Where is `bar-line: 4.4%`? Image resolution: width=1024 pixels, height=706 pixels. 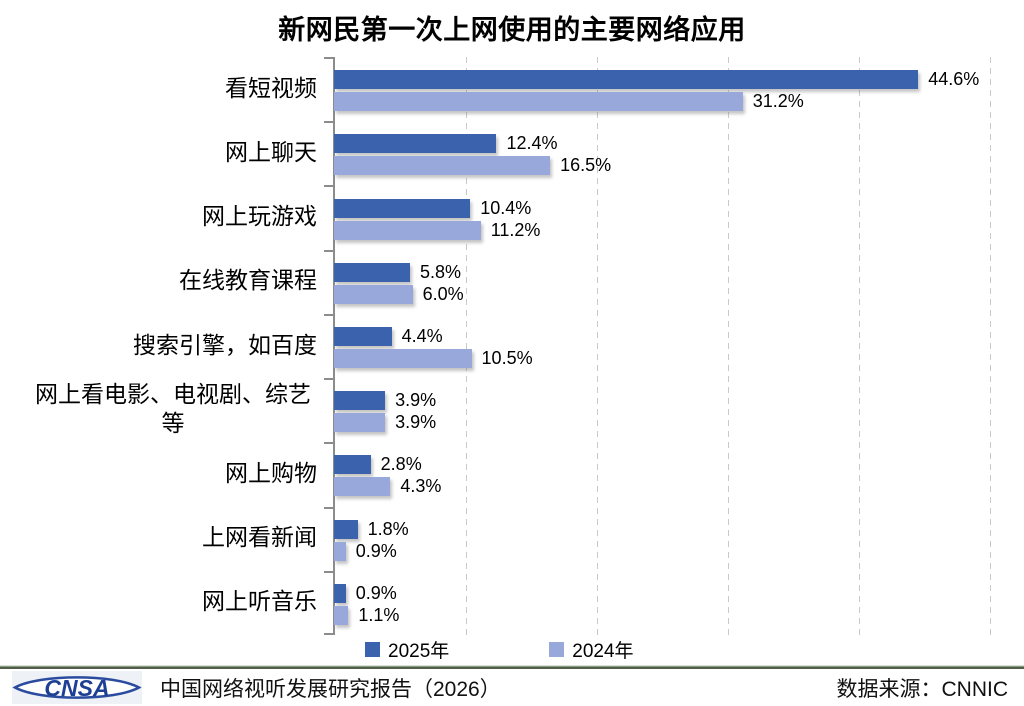
bar-line: 4.4% is located at coordinates (433, 335).